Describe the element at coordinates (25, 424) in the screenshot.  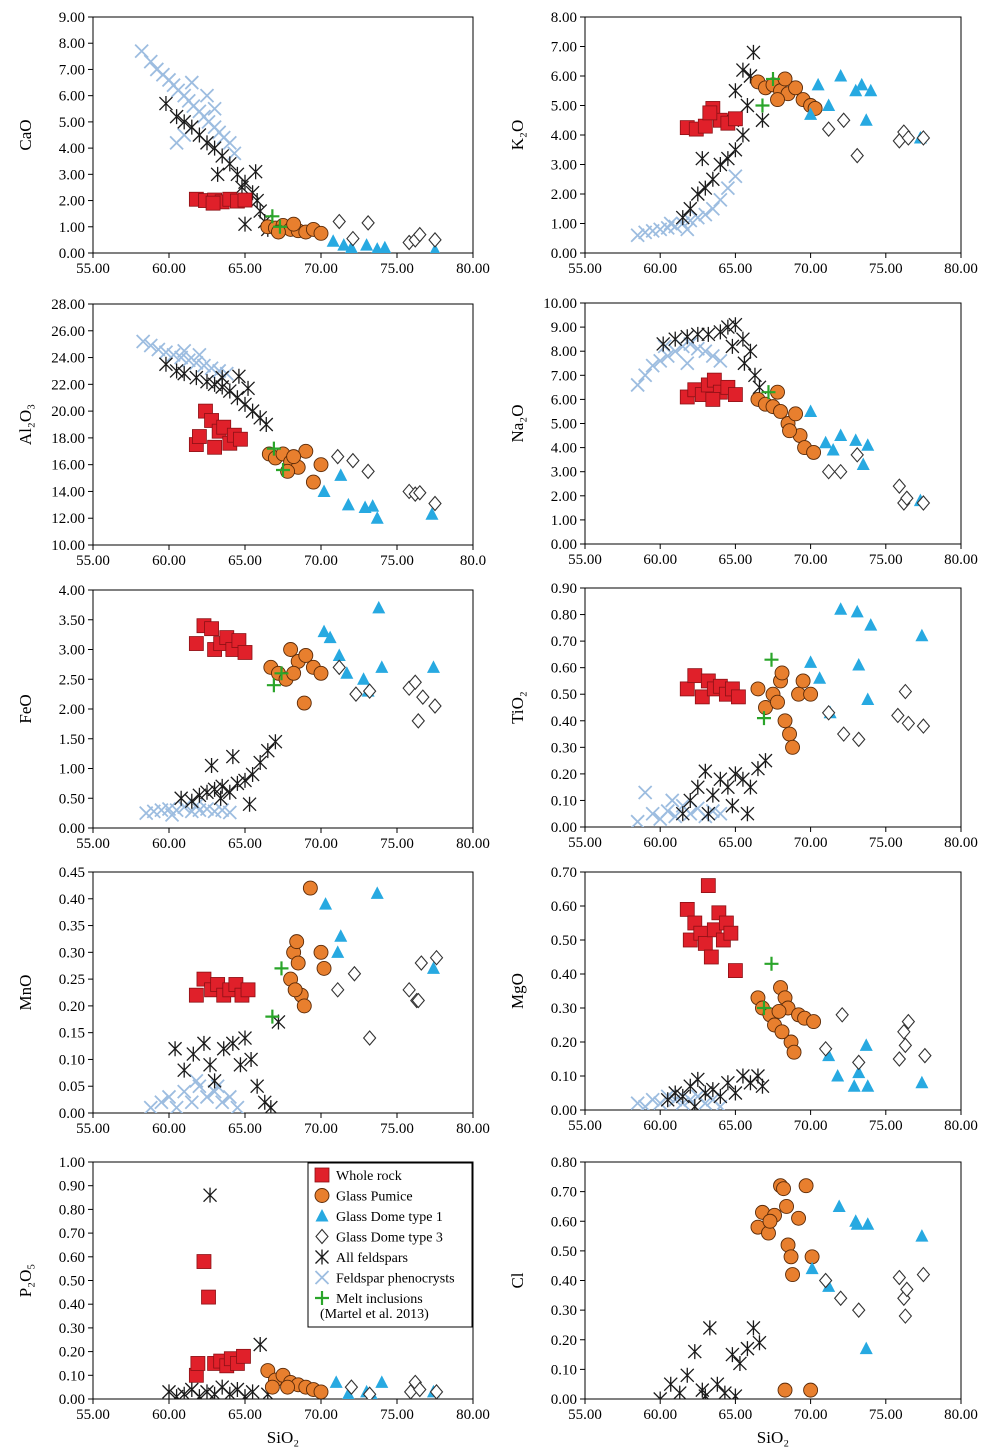
I see `y-axis-label: Al₂O₃` at that location.